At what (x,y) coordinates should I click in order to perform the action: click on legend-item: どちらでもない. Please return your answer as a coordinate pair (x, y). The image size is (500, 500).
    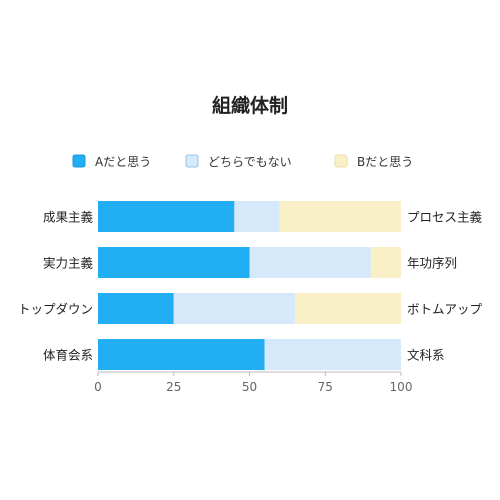
    Looking at the image, I should click on (238, 161).